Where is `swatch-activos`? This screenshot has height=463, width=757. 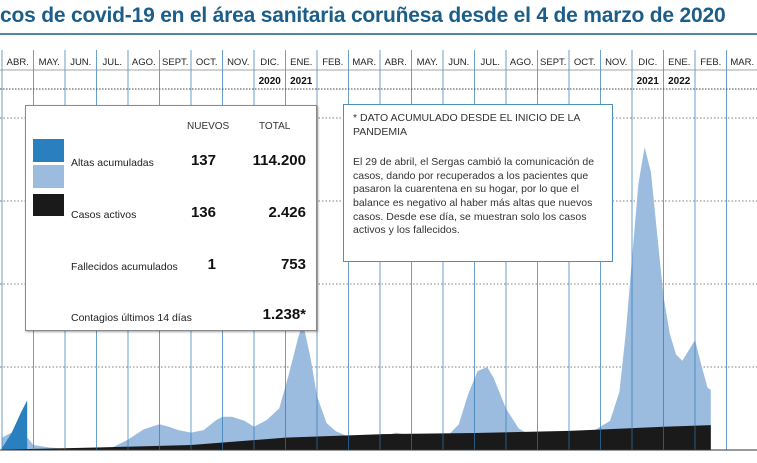 swatch-activos is located at coordinates (48, 205).